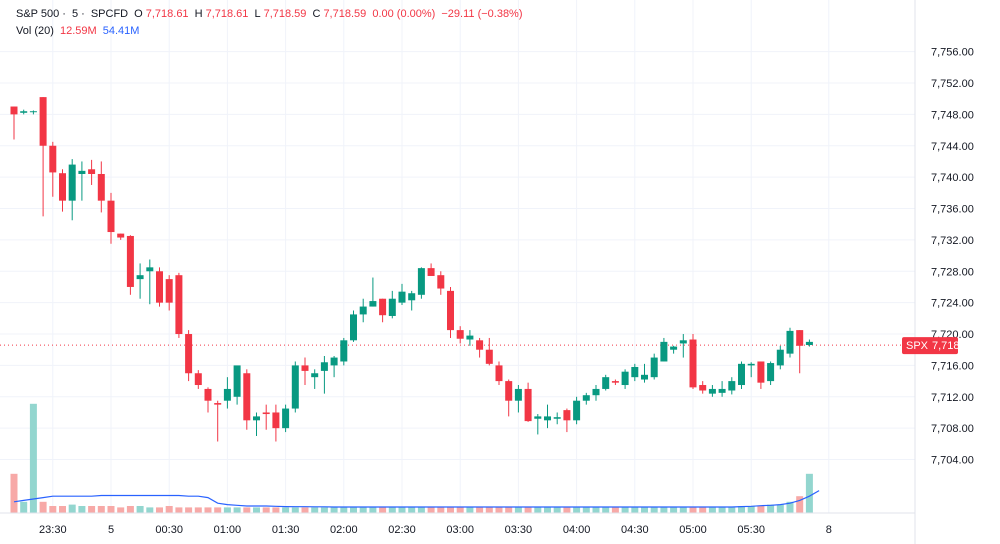  I want to click on volume-value: 12.59M, so click(78, 31).